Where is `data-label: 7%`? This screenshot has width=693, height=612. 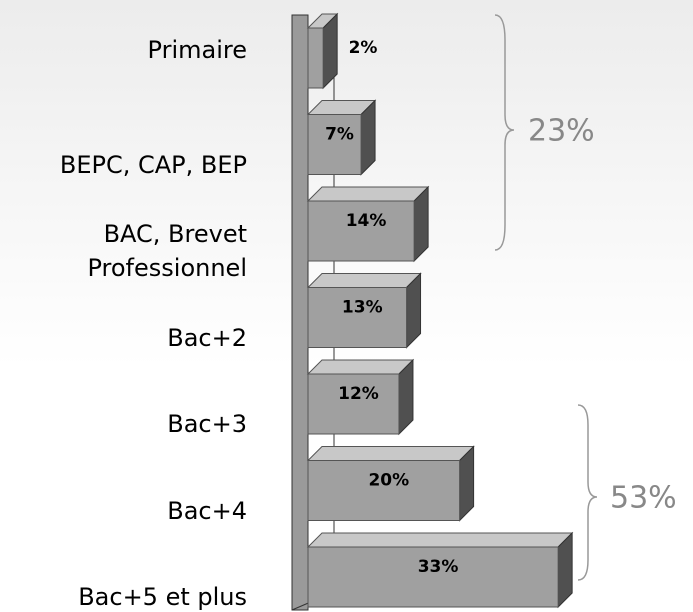
data-label: 7% is located at coordinates (339, 135).